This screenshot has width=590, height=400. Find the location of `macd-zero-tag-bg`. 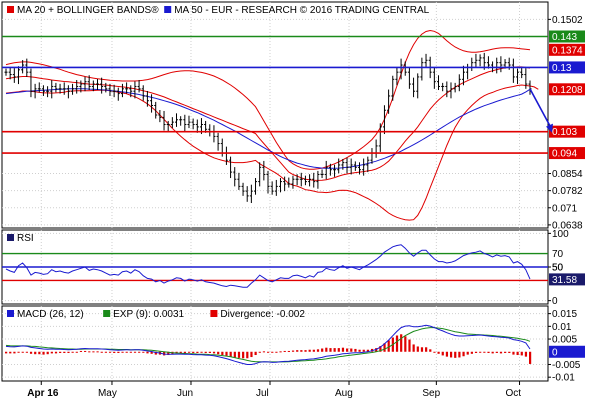

macd-zero-tag-bg is located at coordinates (567, 351).